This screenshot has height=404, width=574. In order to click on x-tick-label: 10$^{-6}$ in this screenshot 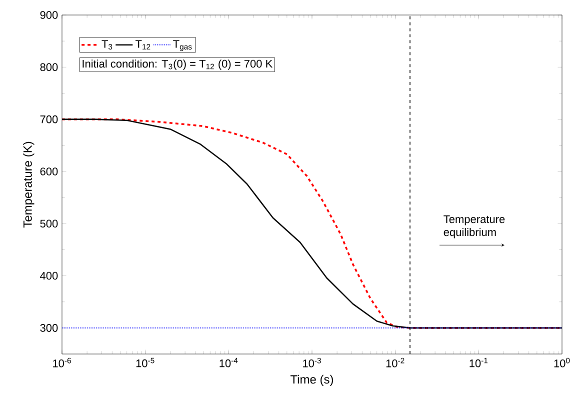, I will do `click(62, 363)`.